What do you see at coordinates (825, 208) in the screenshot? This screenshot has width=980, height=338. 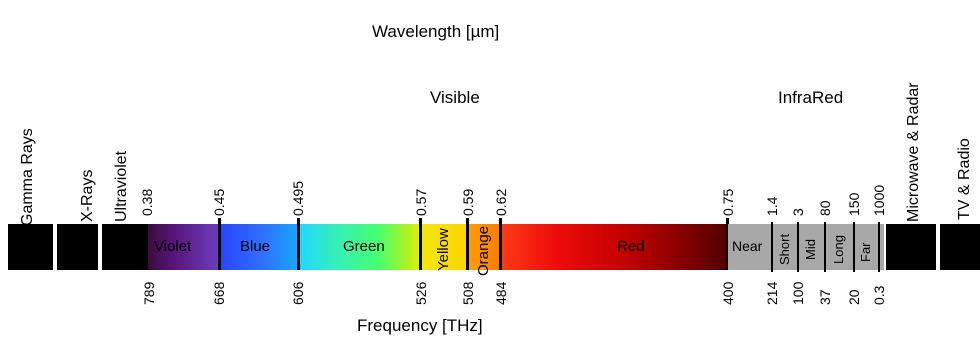 I see `wavelength-tick: 80` at bounding box center [825, 208].